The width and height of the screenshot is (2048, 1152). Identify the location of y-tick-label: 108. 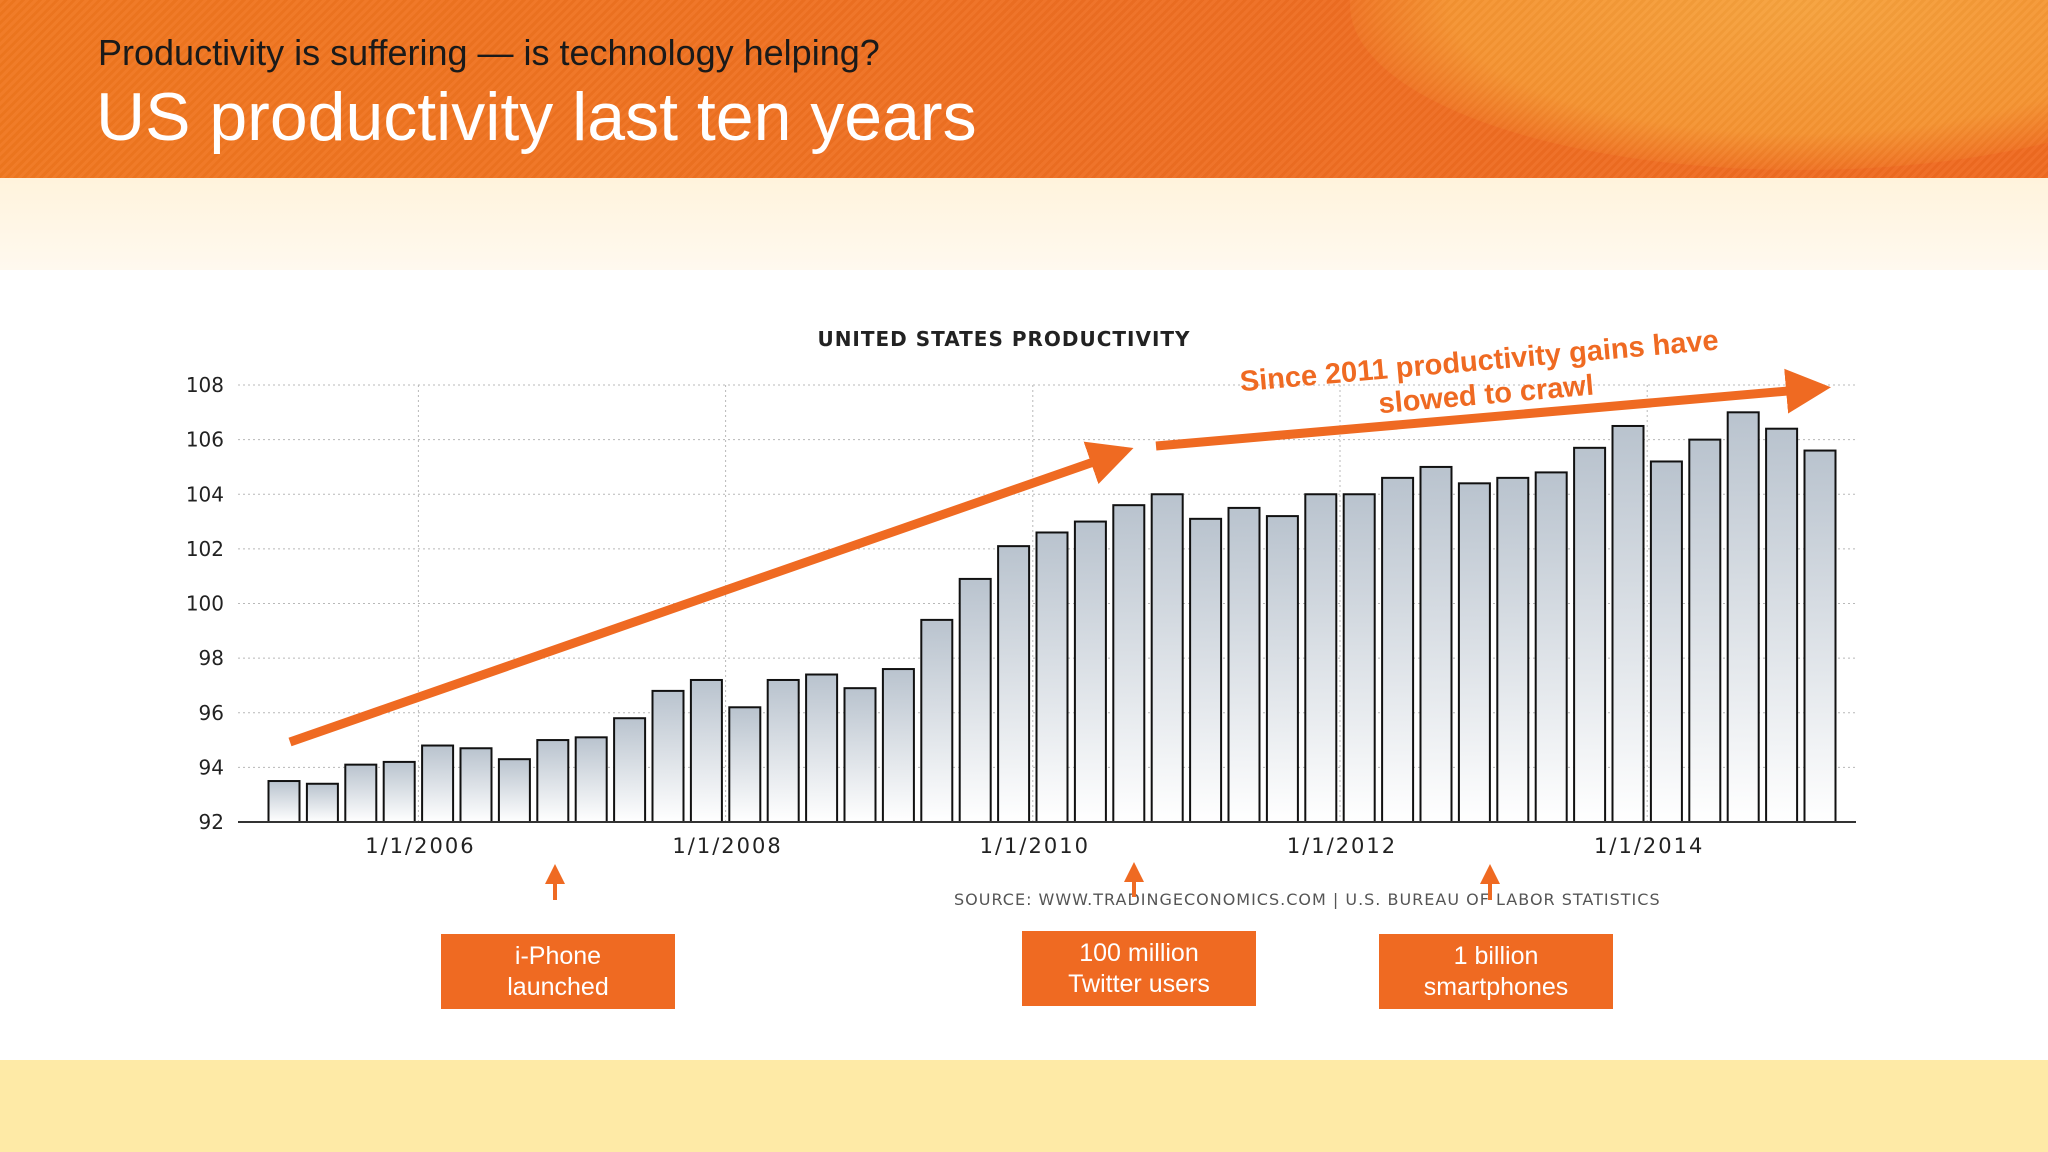
(205, 385).